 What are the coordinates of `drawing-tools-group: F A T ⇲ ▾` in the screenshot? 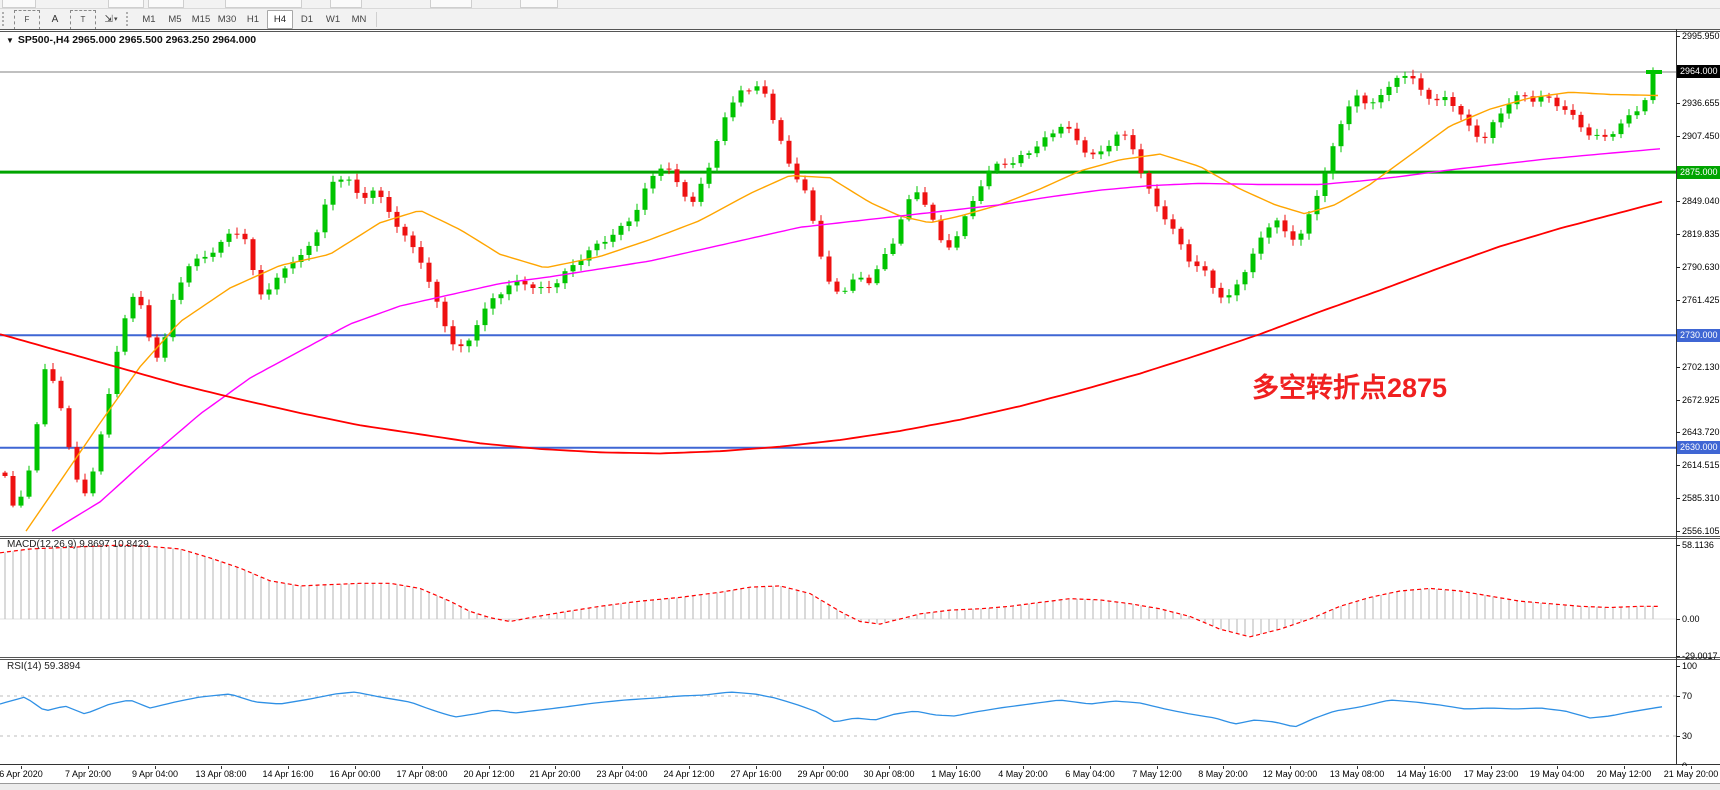 It's located at (68, 19).